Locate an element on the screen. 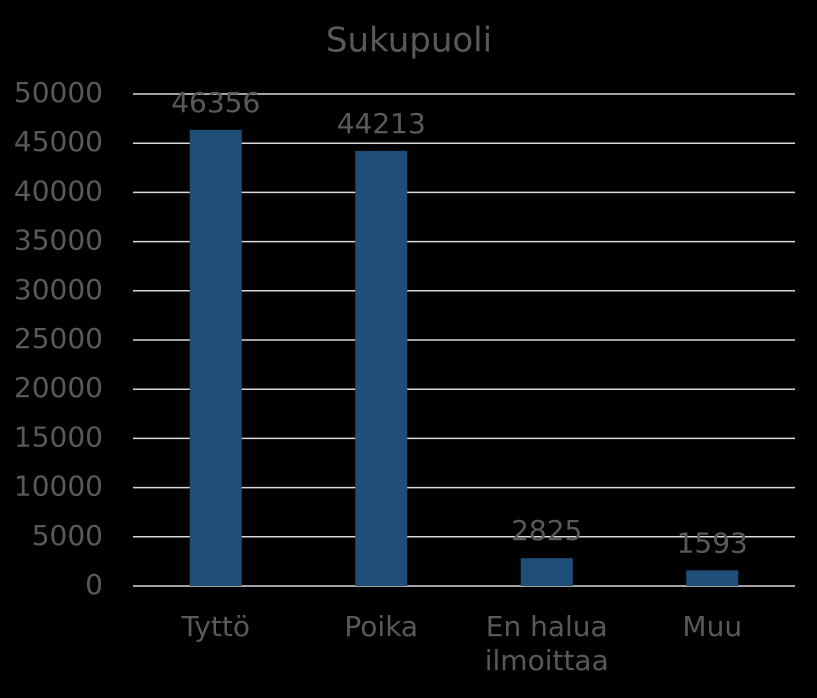 The width and height of the screenshot is (817, 698). y-tick-label: 10000 is located at coordinates (58, 486).